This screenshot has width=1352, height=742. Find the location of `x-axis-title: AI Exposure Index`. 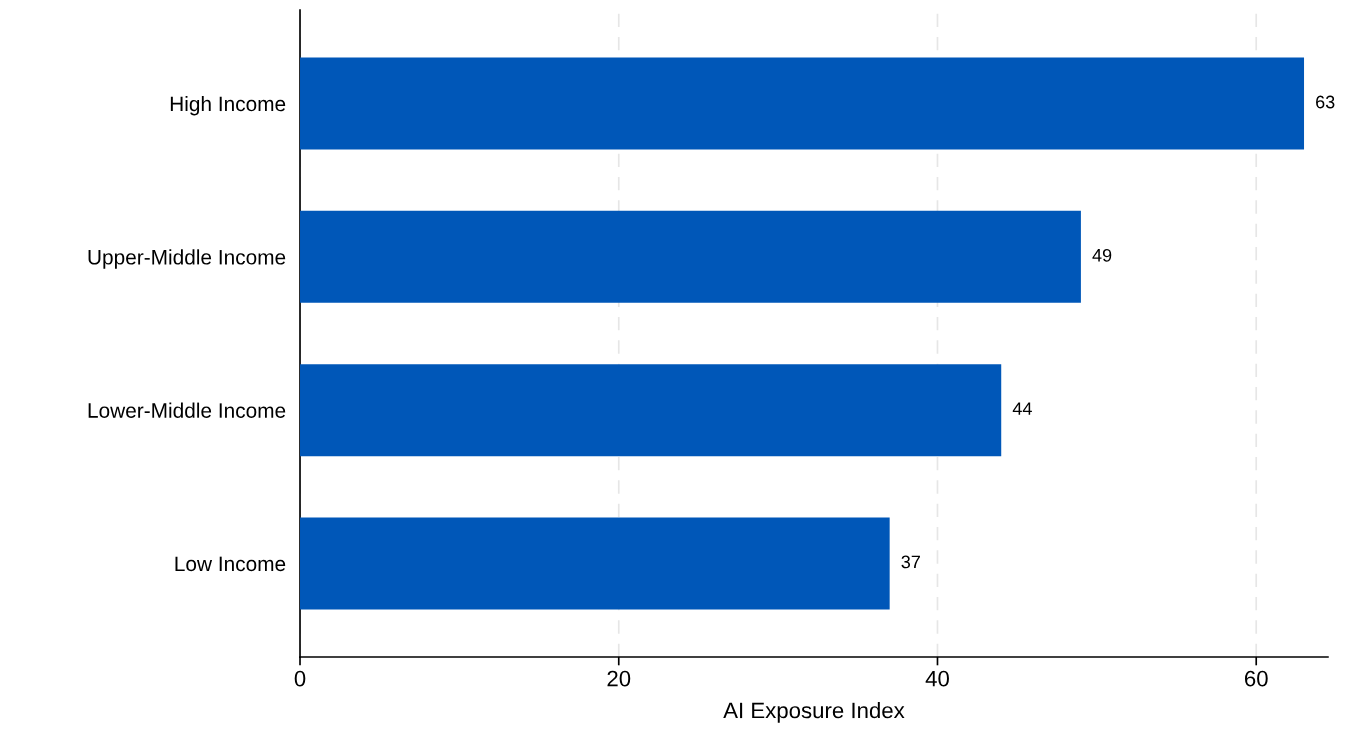

x-axis-title: AI Exposure Index is located at coordinates (814, 712).